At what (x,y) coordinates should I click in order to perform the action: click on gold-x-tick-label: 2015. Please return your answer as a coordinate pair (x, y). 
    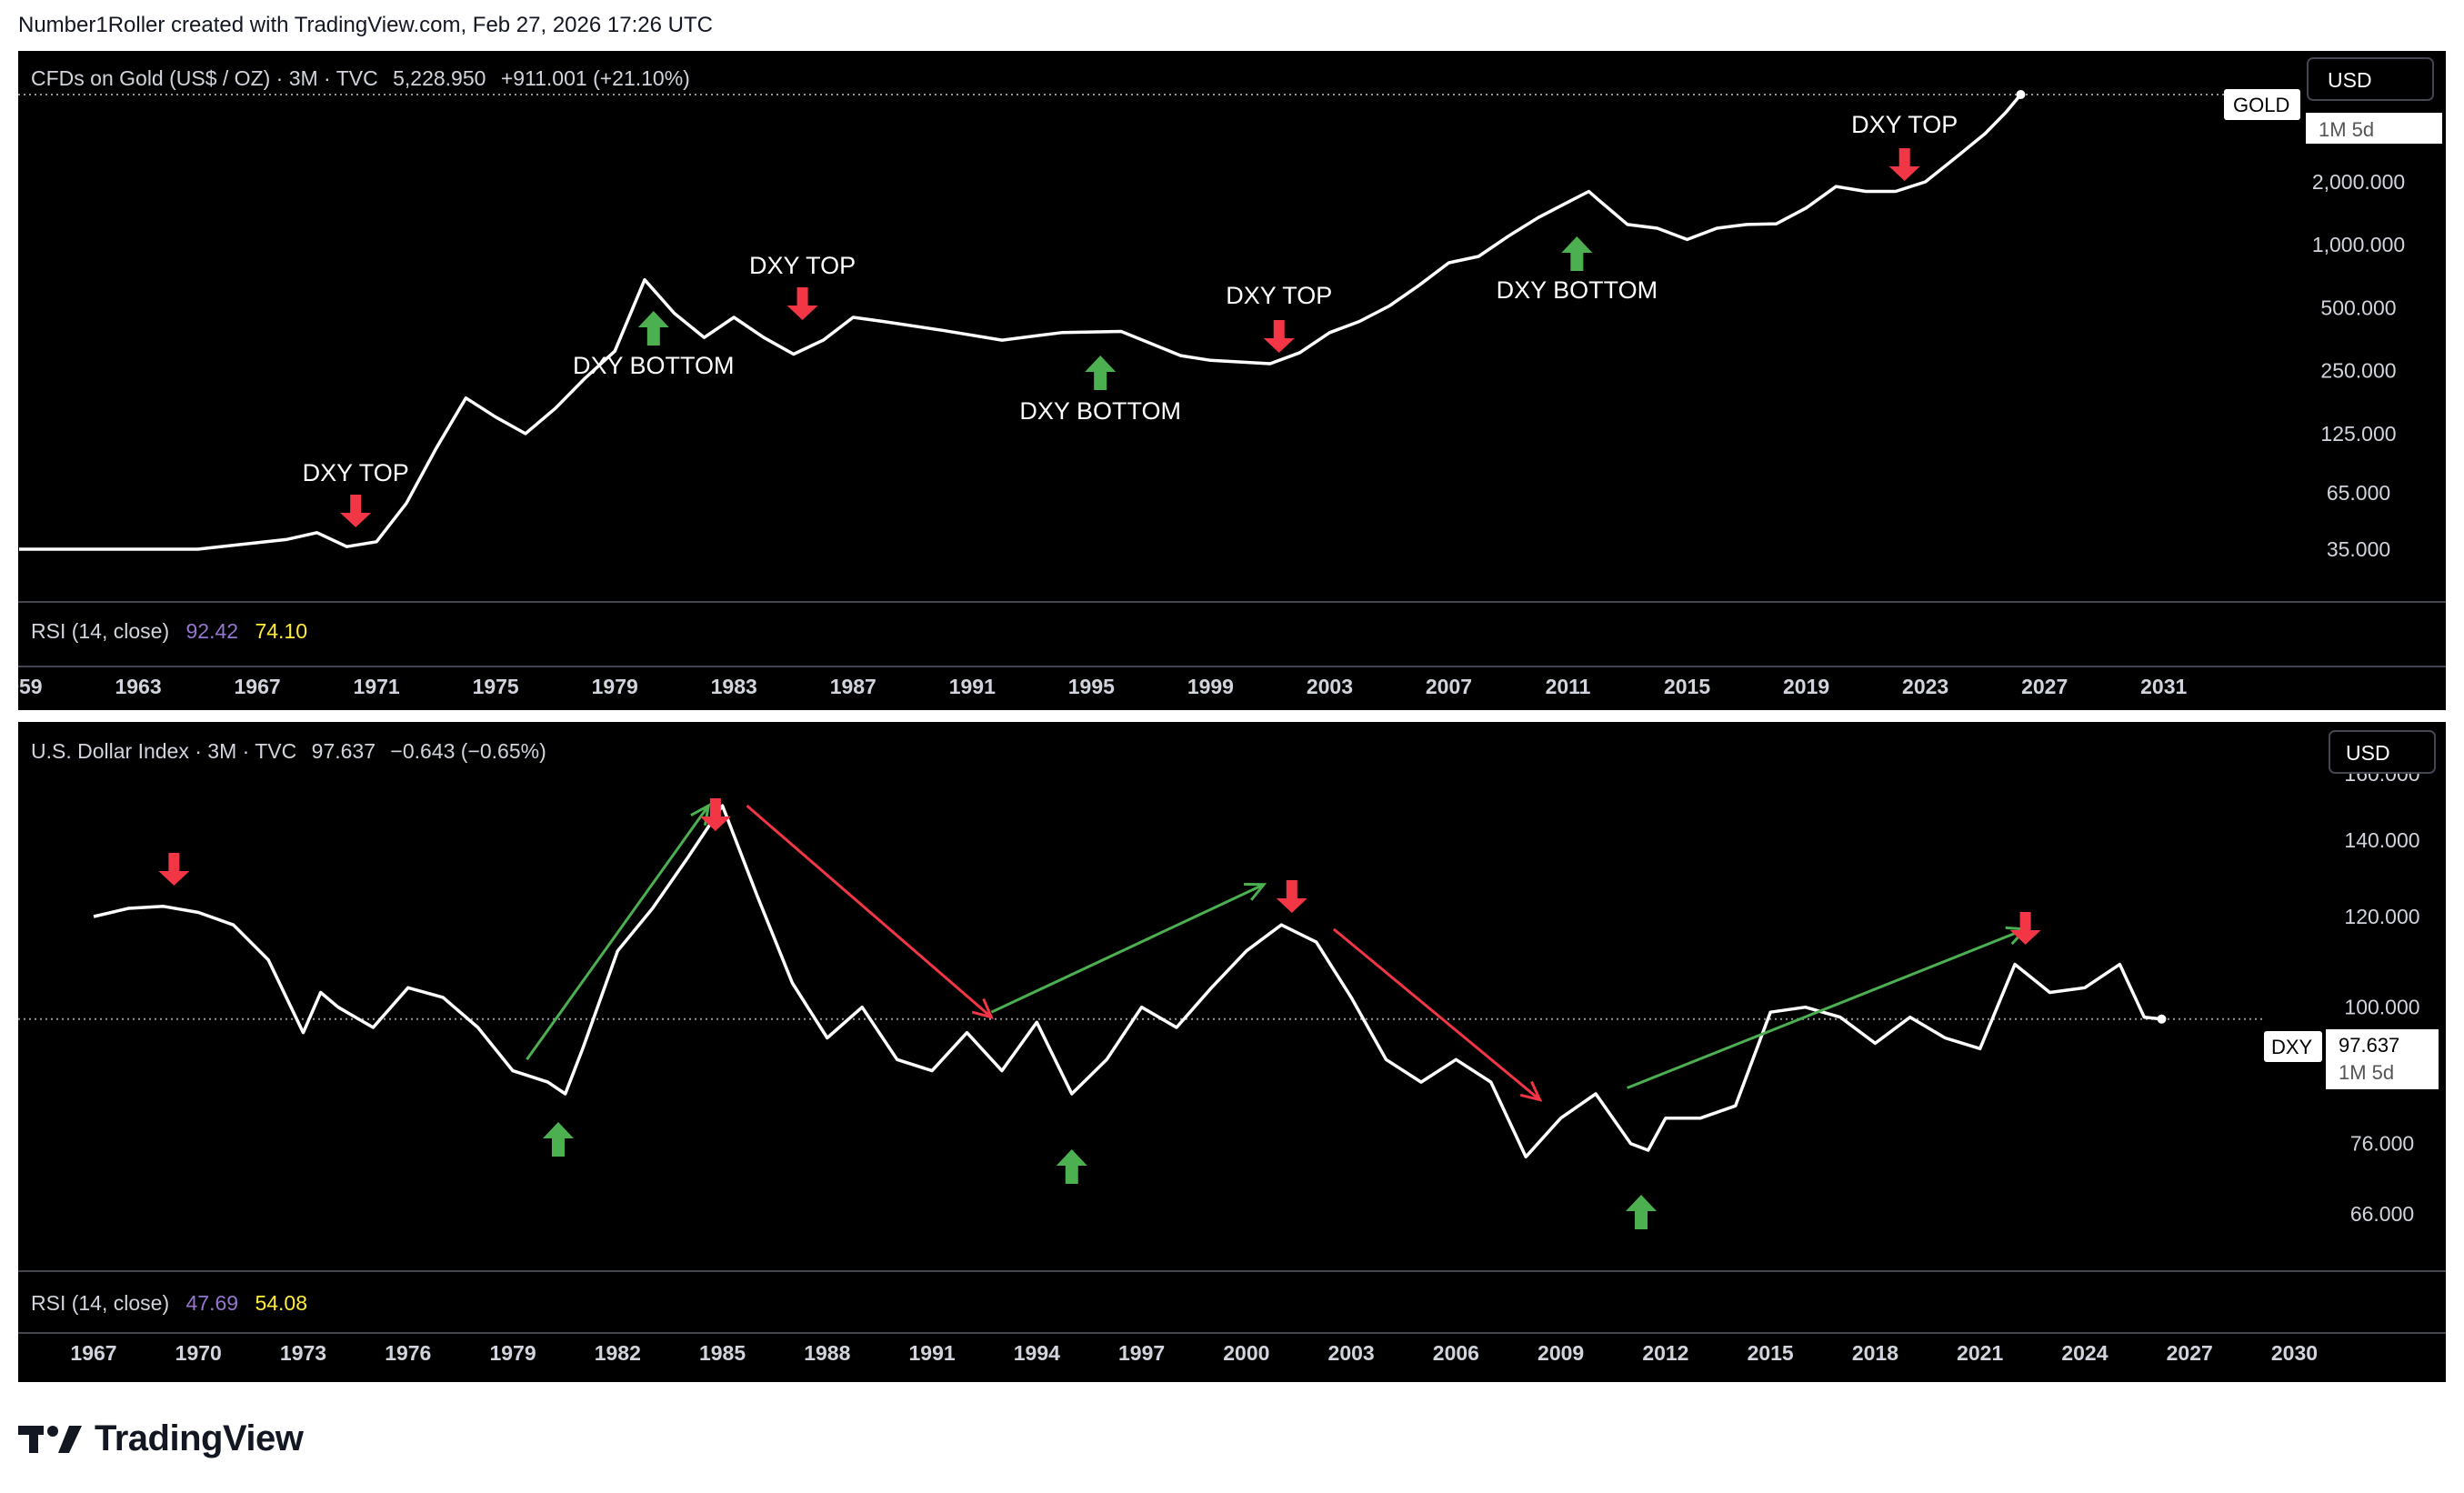
    Looking at the image, I should click on (1687, 686).